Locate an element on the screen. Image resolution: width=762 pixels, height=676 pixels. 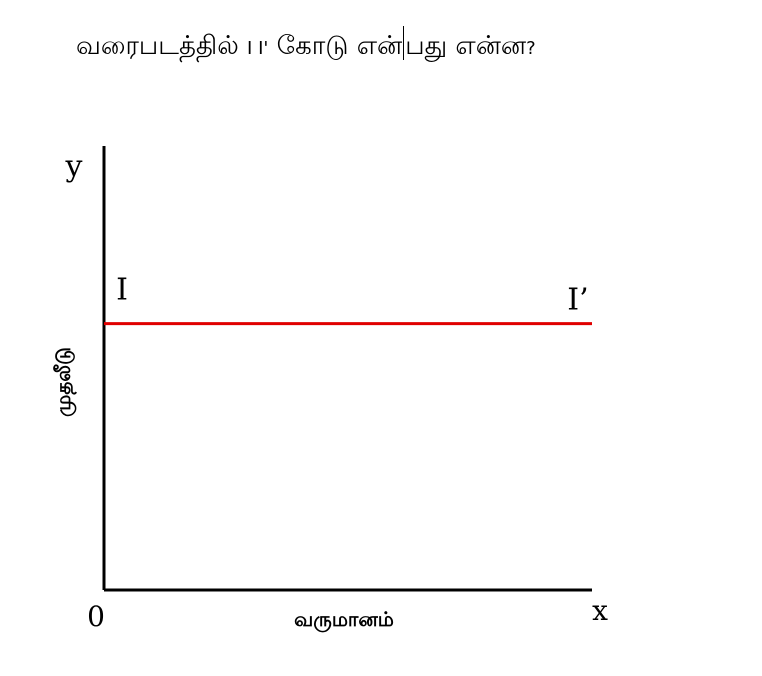
line-start-label: I is located at coordinates (122, 290).